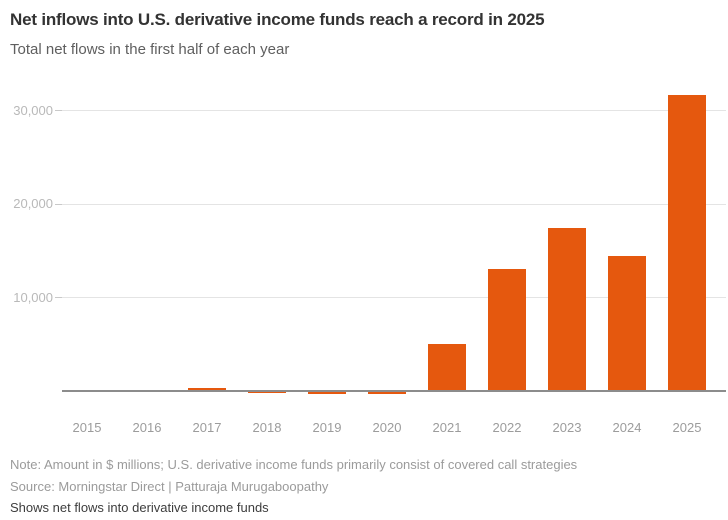 This screenshot has height=520, width=728. What do you see at coordinates (687, 243) in the screenshot?
I see `bar-2025` at bounding box center [687, 243].